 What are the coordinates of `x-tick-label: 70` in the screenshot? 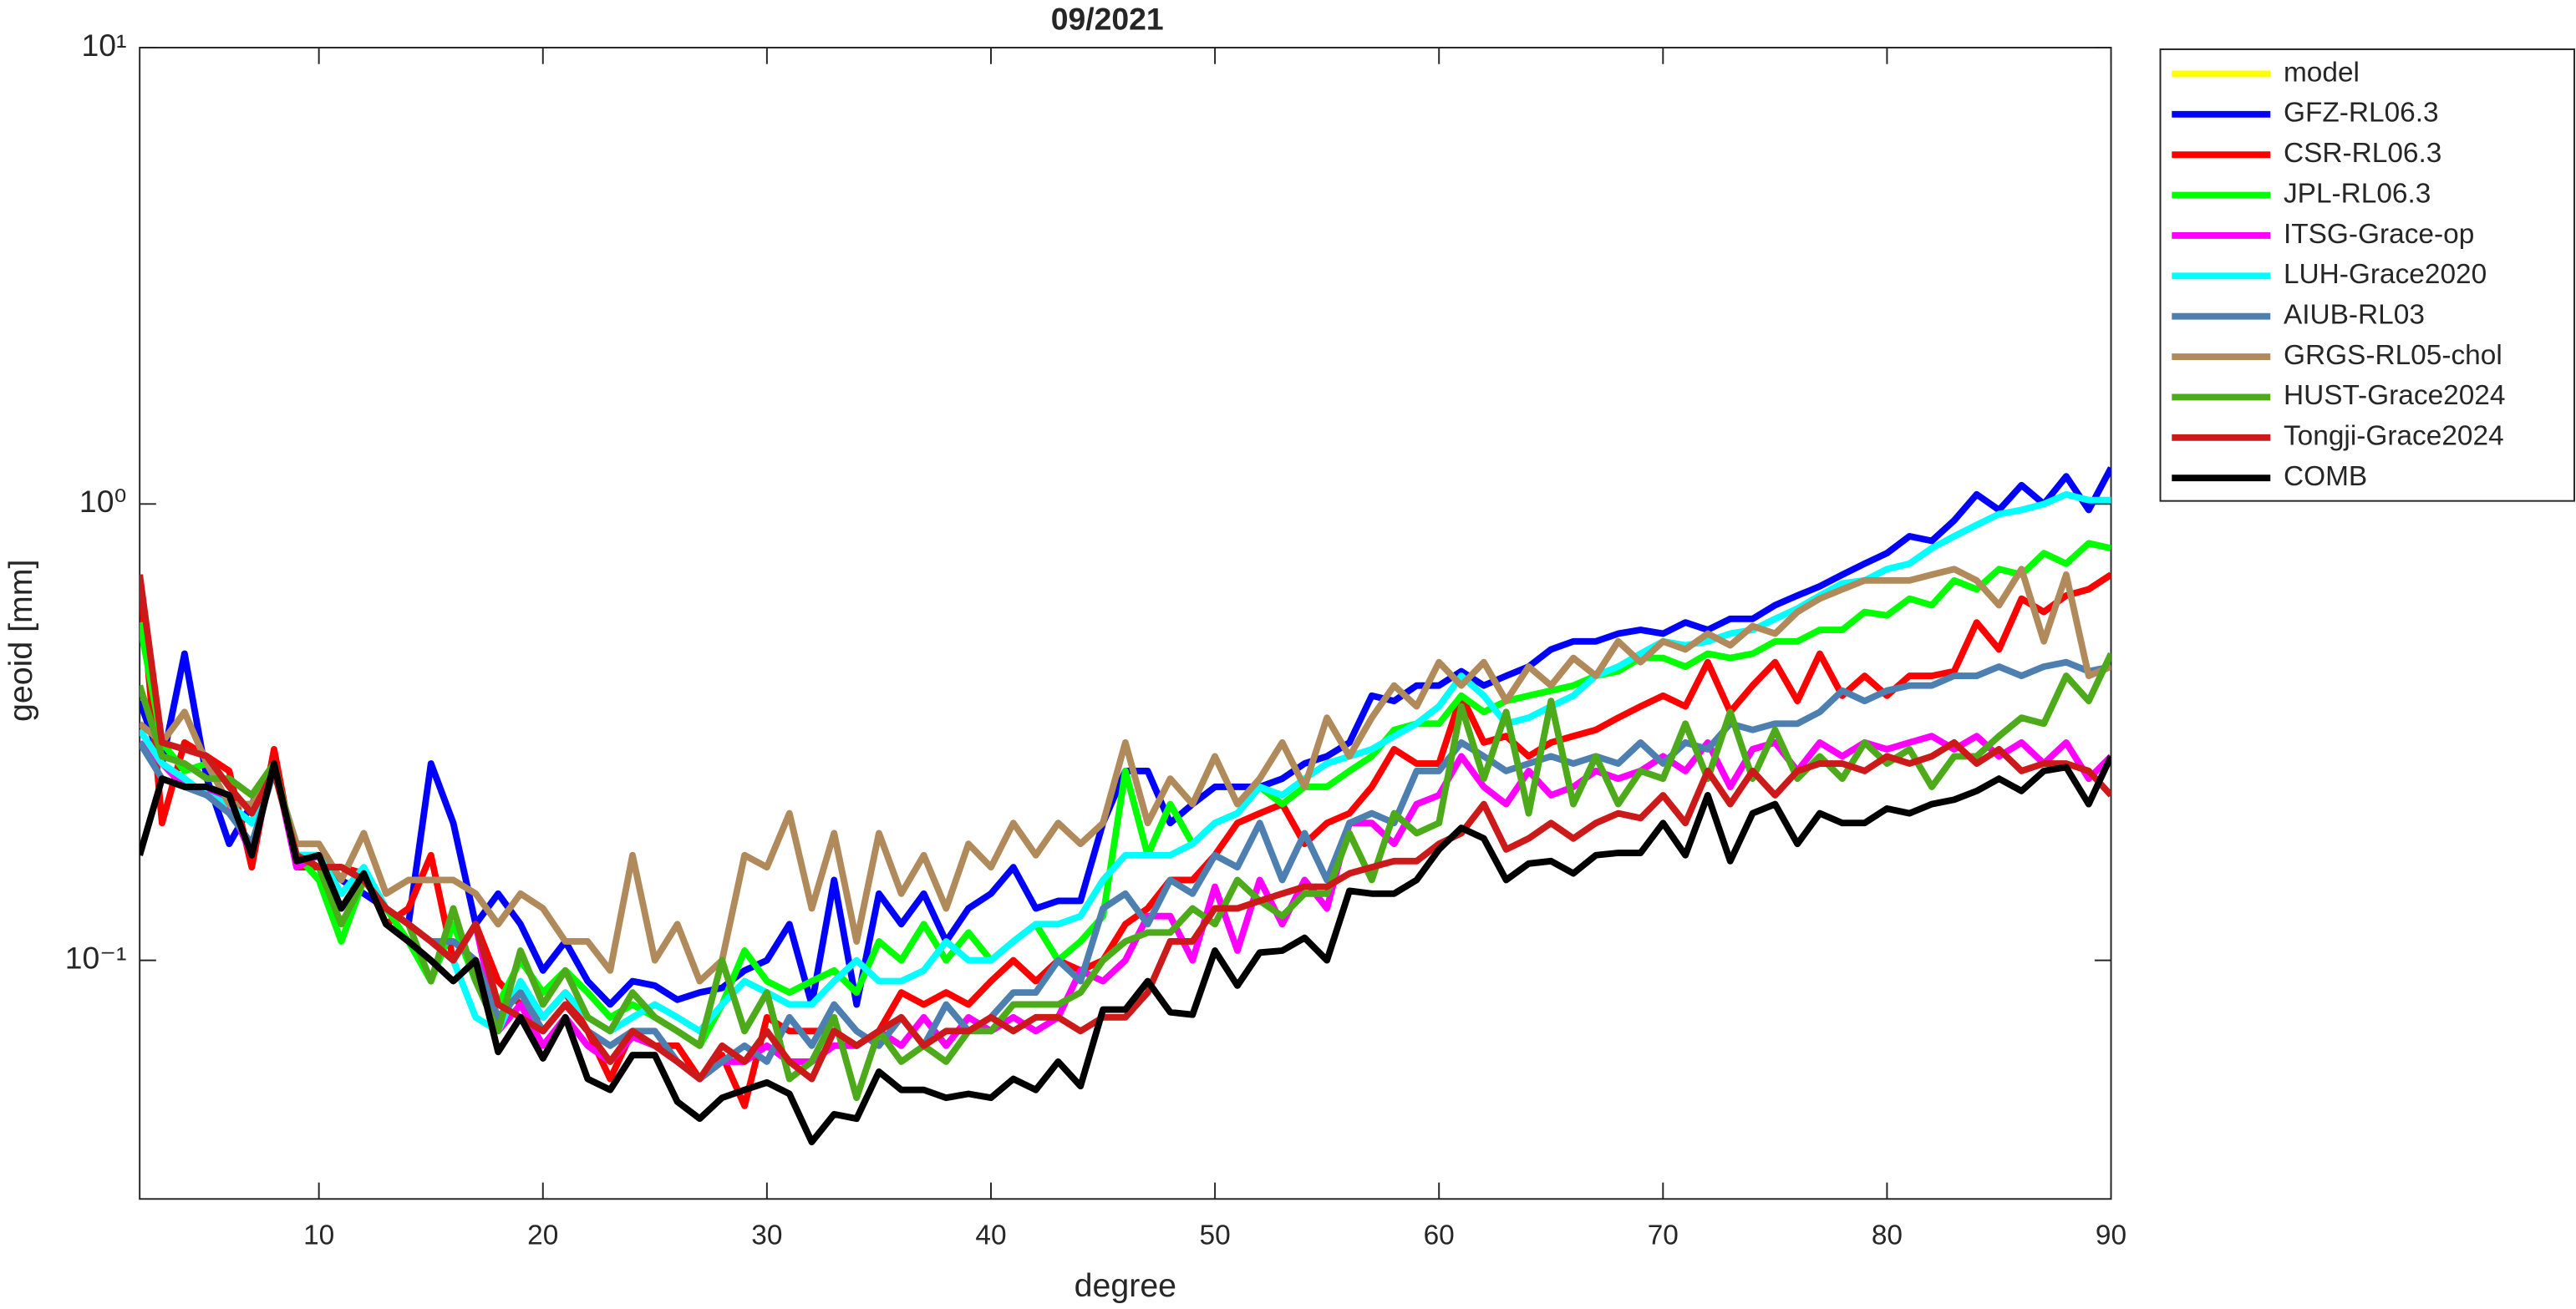 It's located at (1663, 1235).